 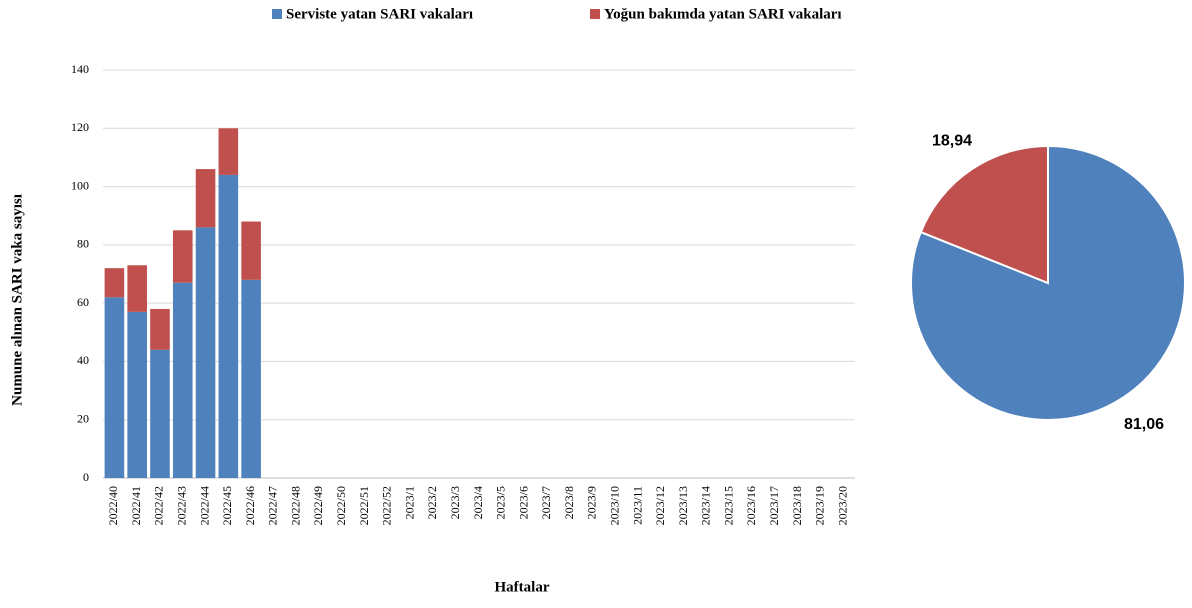 I want to click on pie-slice, so click(x=984, y=214).